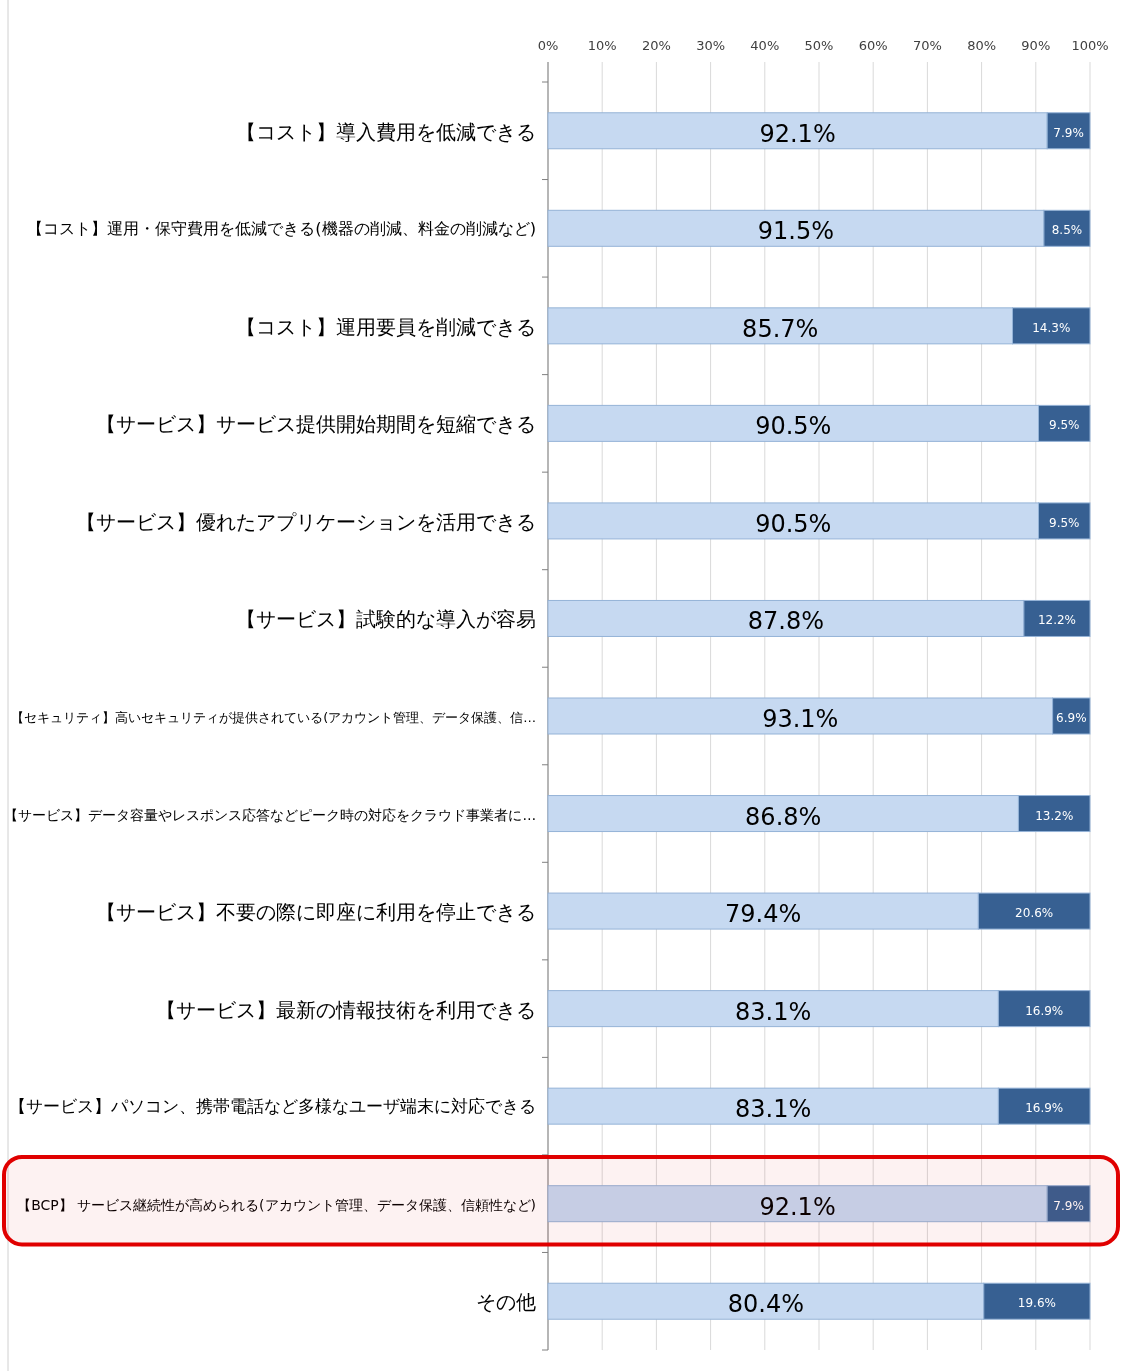  What do you see at coordinates (786, 621) in the screenshot?
I see `data-label: 87.8%` at bounding box center [786, 621].